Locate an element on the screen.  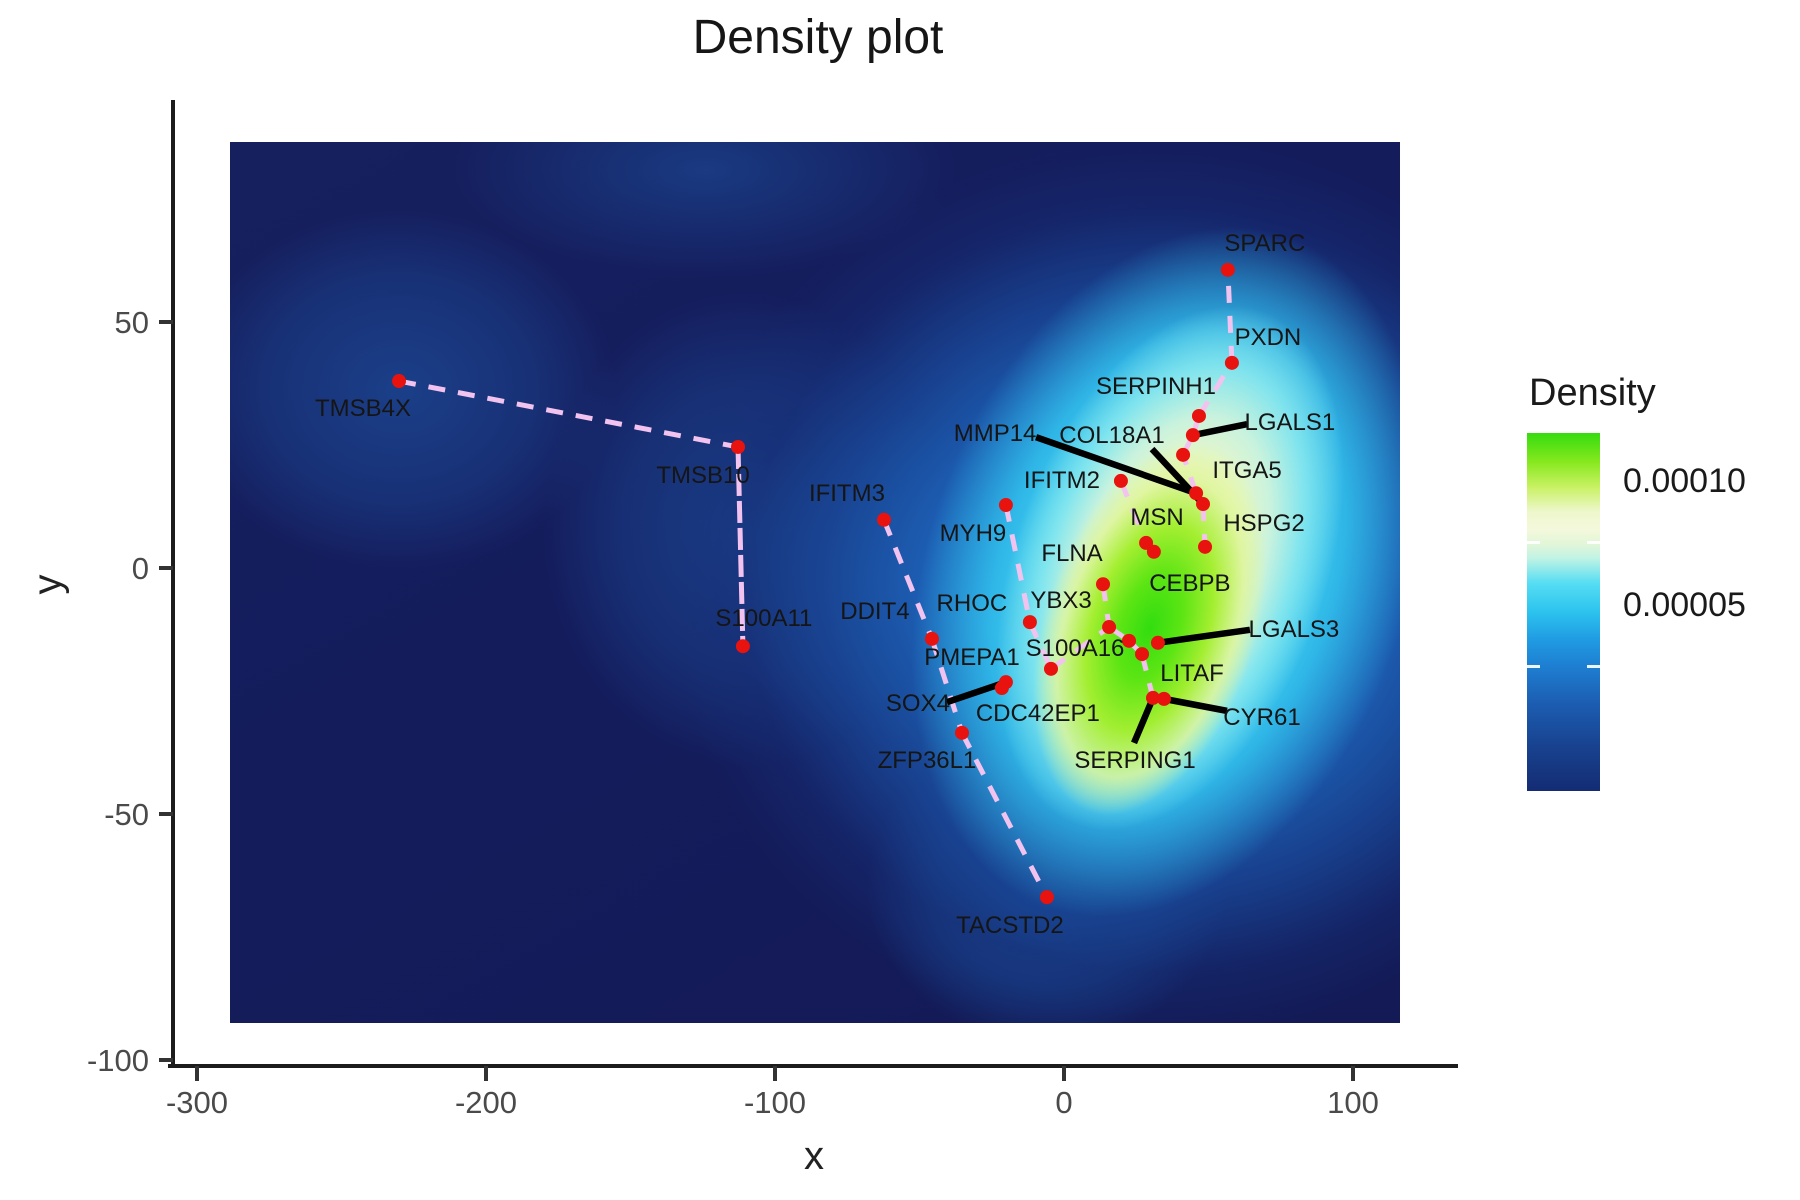
data-point-ifitm2 is located at coordinates (1120, 480).